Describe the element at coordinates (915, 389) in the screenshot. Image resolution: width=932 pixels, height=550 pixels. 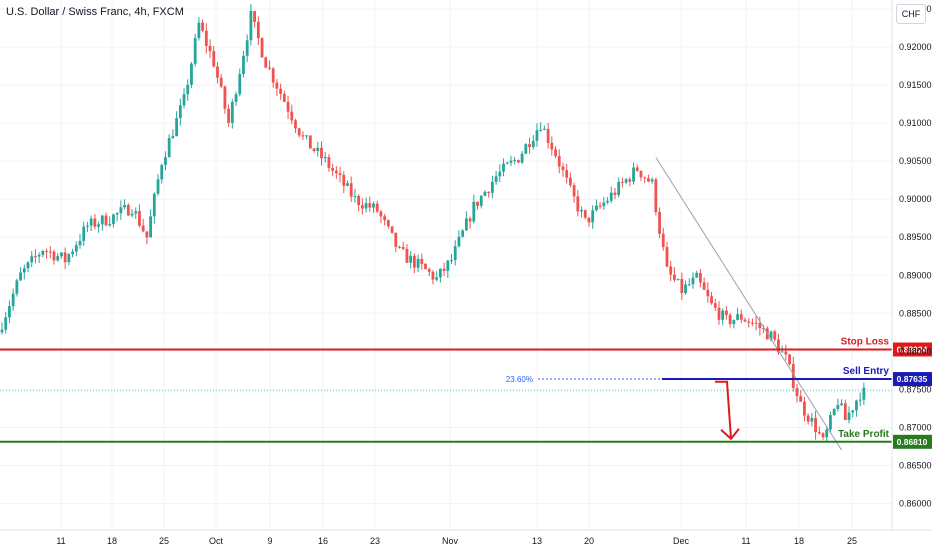
I see `y-tick-label: 0.87500` at that location.